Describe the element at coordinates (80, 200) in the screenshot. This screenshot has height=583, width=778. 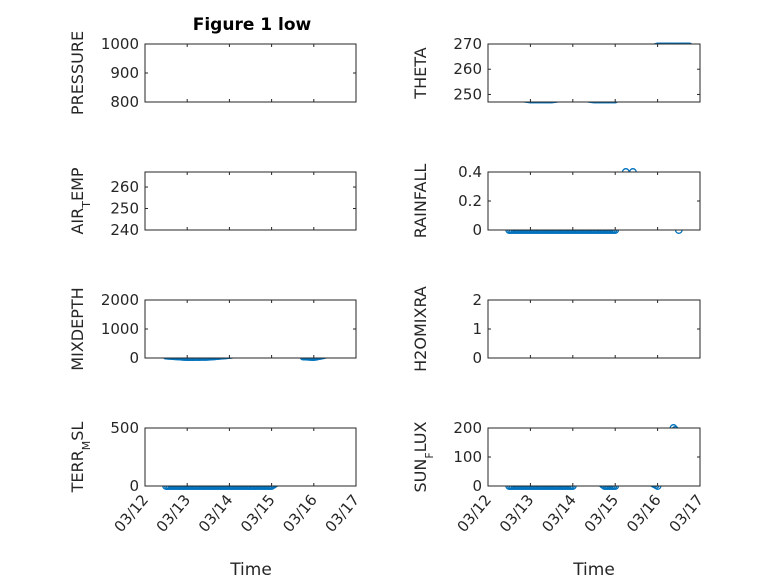
I see `y-axis-label: AIRTEMP` at that location.